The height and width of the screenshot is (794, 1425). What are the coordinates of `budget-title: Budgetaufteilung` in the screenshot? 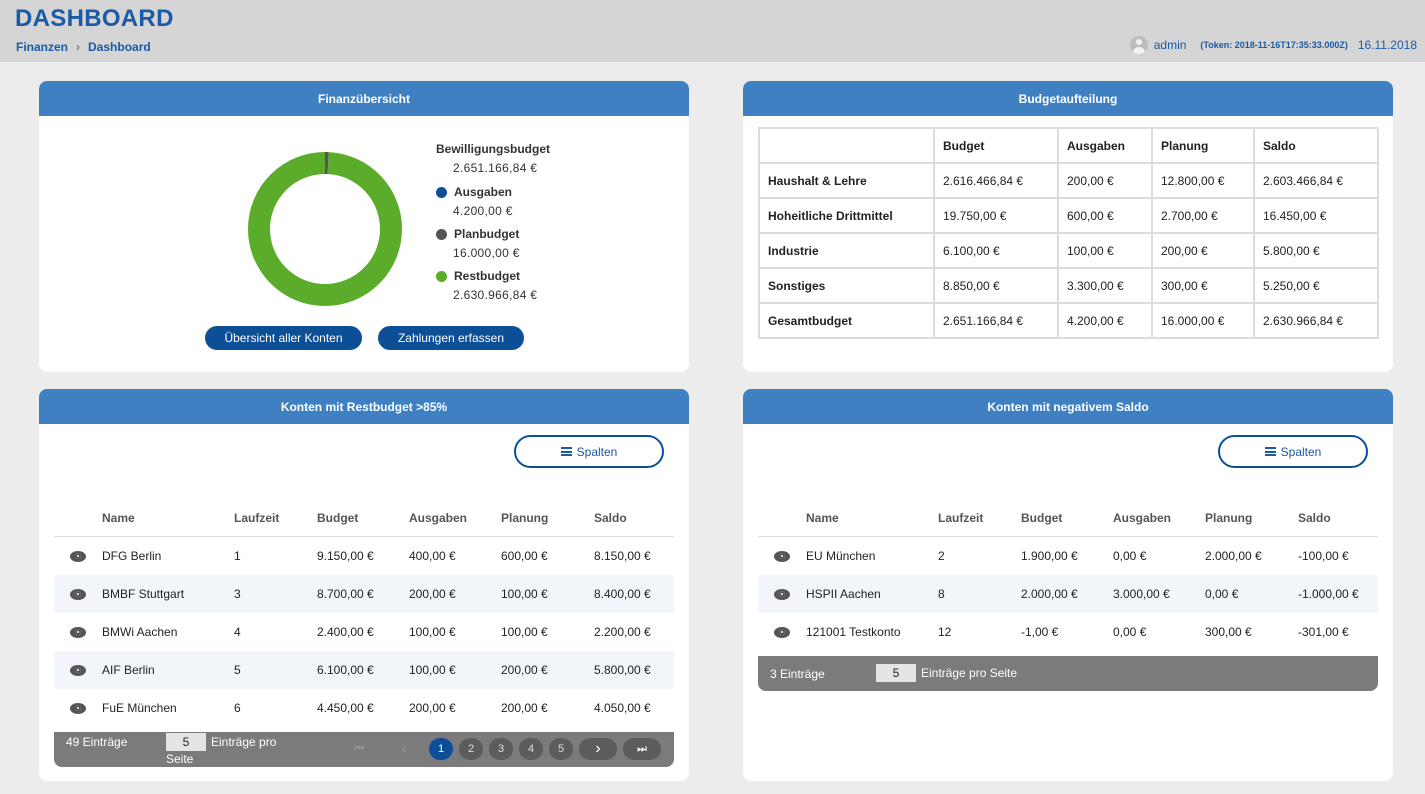 It's located at (1068, 98).